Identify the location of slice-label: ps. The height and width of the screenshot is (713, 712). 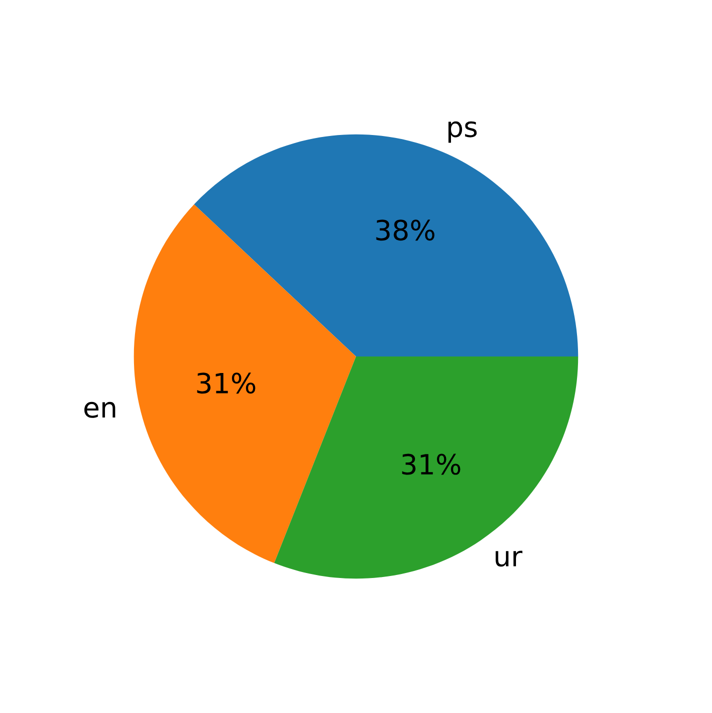
(462, 132).